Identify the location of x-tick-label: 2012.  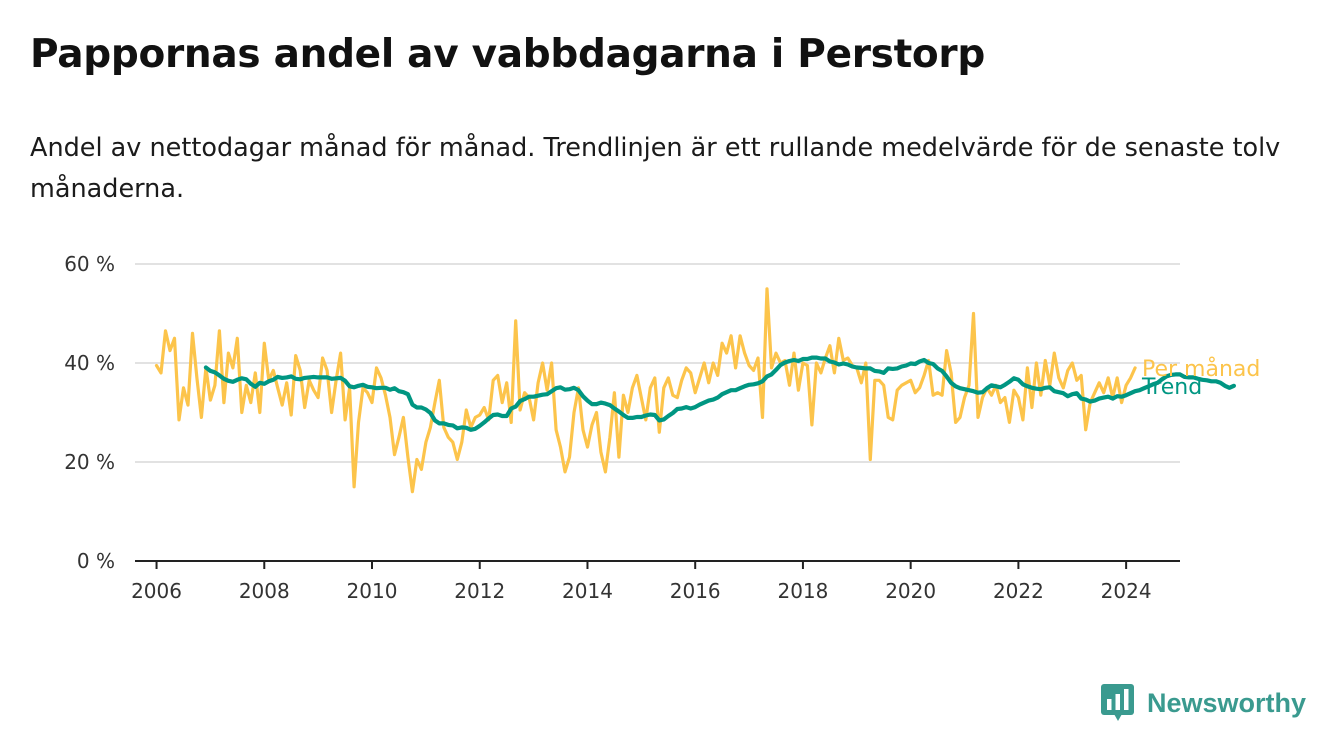
(479, 591).